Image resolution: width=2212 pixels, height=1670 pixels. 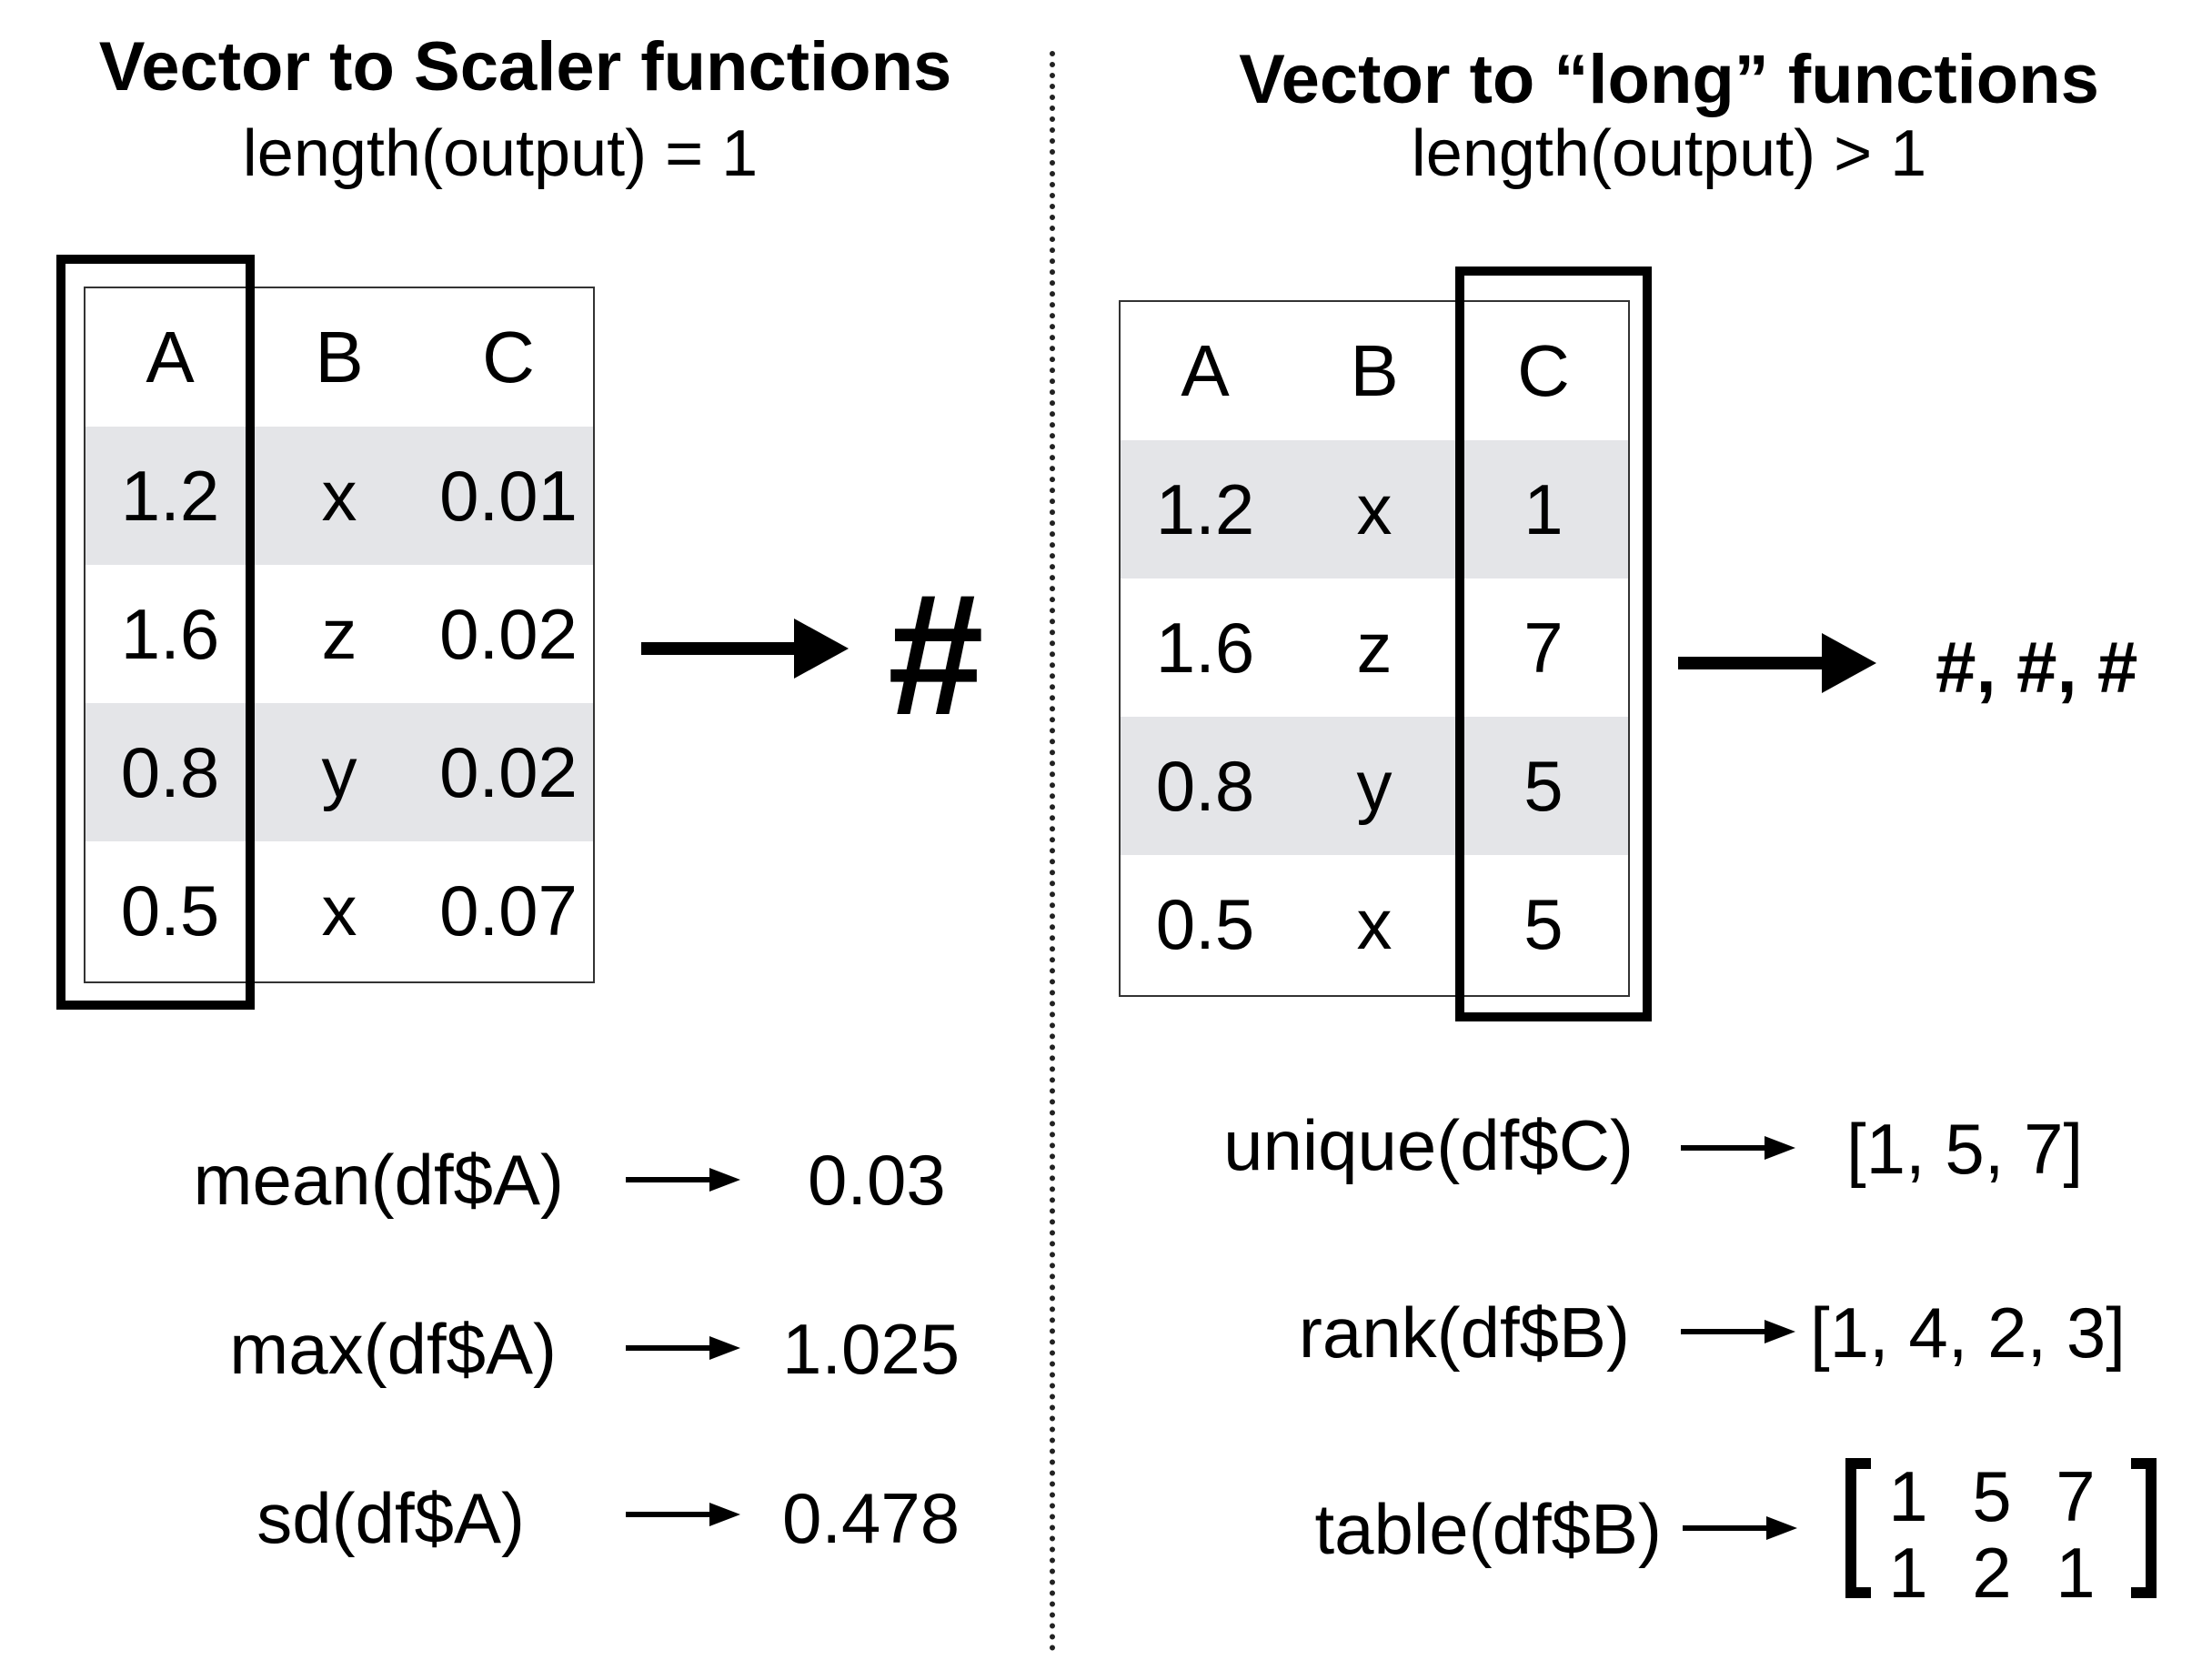 What do you see at coordinates (525, 67) in the screenshot?
I see `left-title: Vector to Scaler functions` at bounding box center [525, 67].